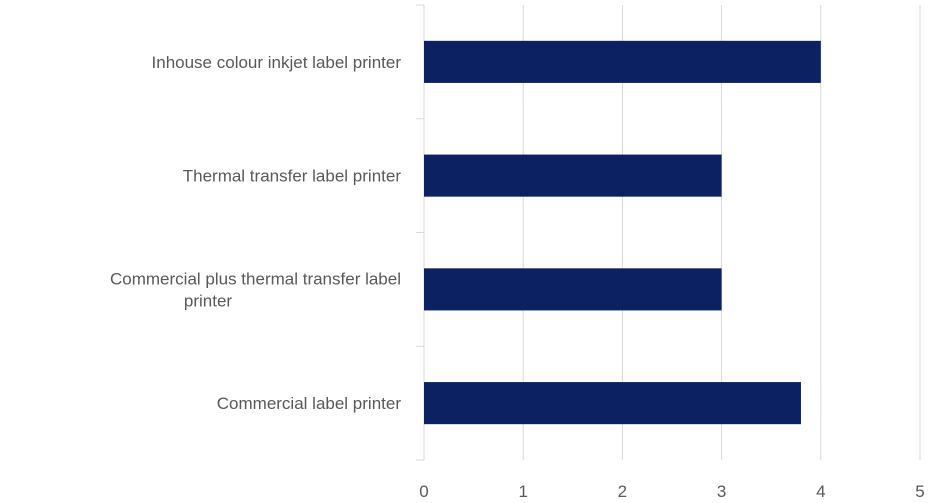  Describe the element at coordinates (208, 300) in the screenshot. I see `category-label-2-line-1: printer` at that location.